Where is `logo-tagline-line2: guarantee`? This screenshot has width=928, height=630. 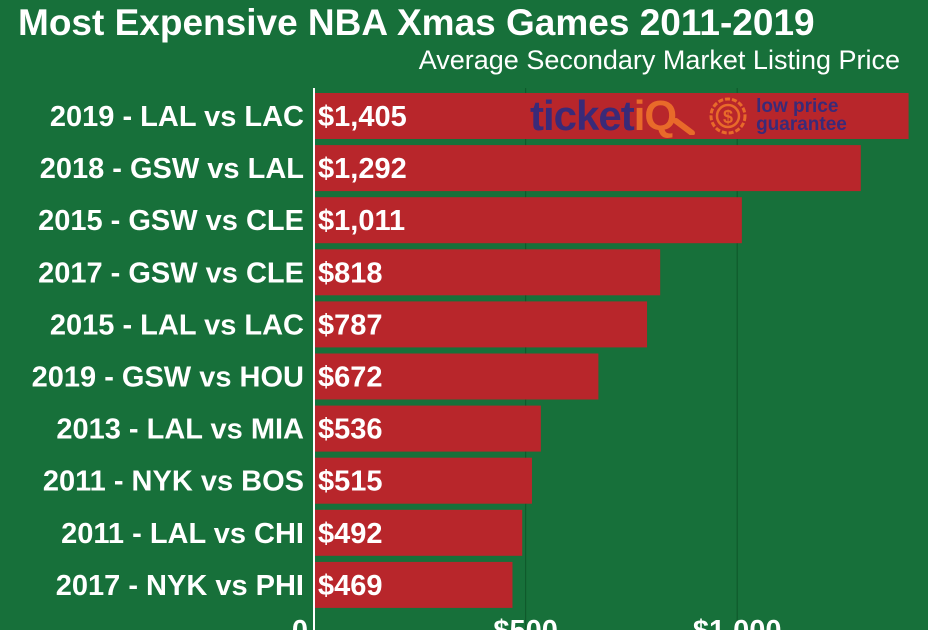 logo-tagline-line2: guarantee is located at coordinates (801, 124).